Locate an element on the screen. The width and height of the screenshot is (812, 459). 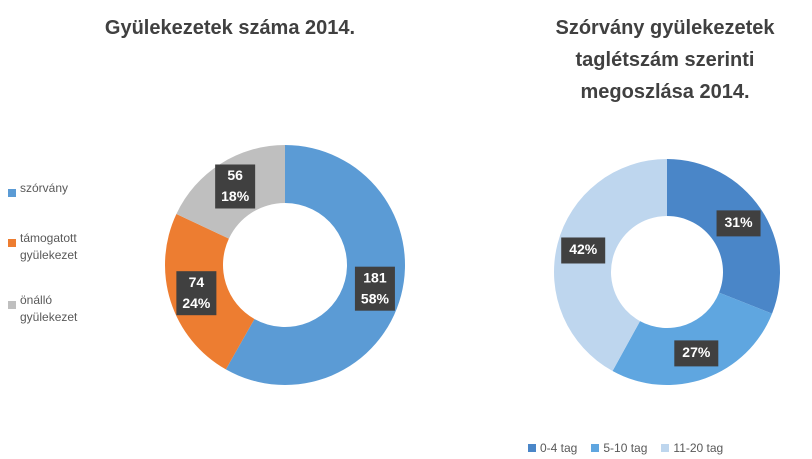
legend-label: önálló gyülekezet is located at coordinates (49, 308).